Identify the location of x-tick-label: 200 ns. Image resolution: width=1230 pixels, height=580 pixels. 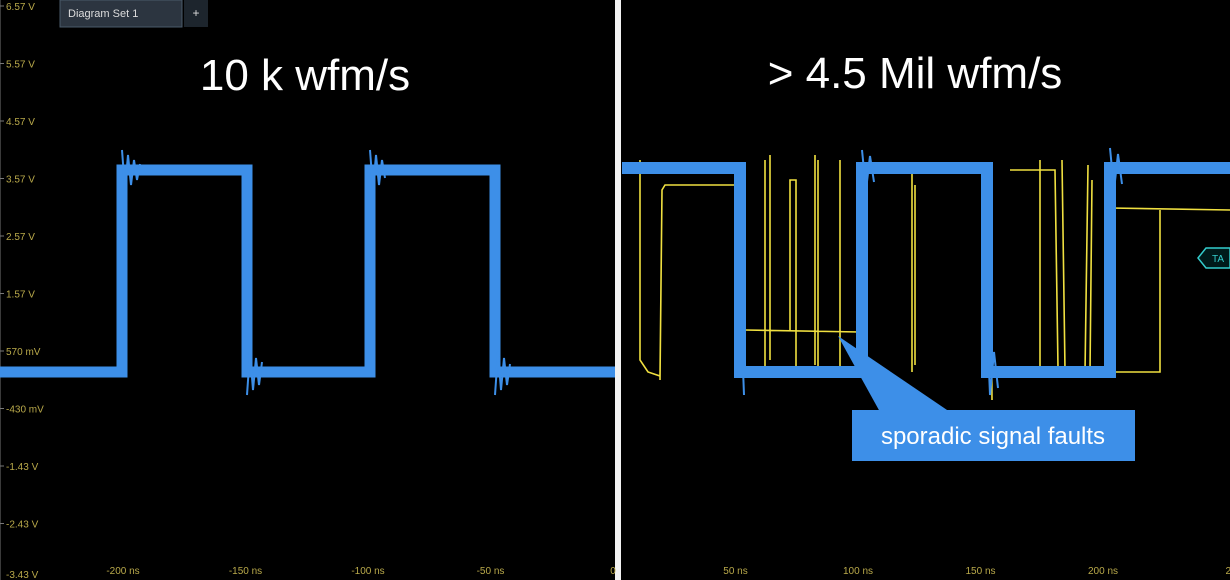
(1103, 571).